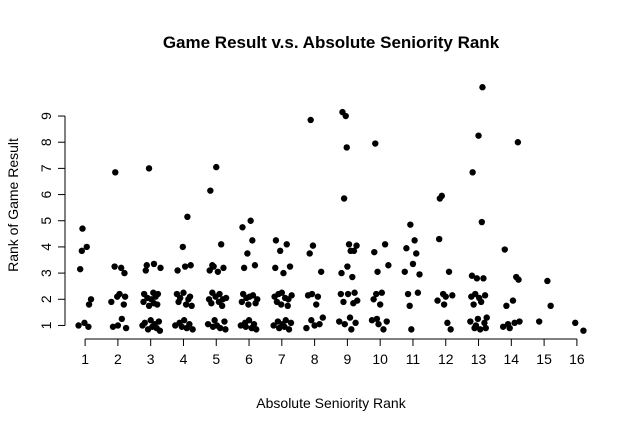 The width and height of the screenshot is (627, 431). What do you see at coordinates (46, 299) in the screenshot?
I see `y-tick-label: 2` at bounding box center [46, 299].